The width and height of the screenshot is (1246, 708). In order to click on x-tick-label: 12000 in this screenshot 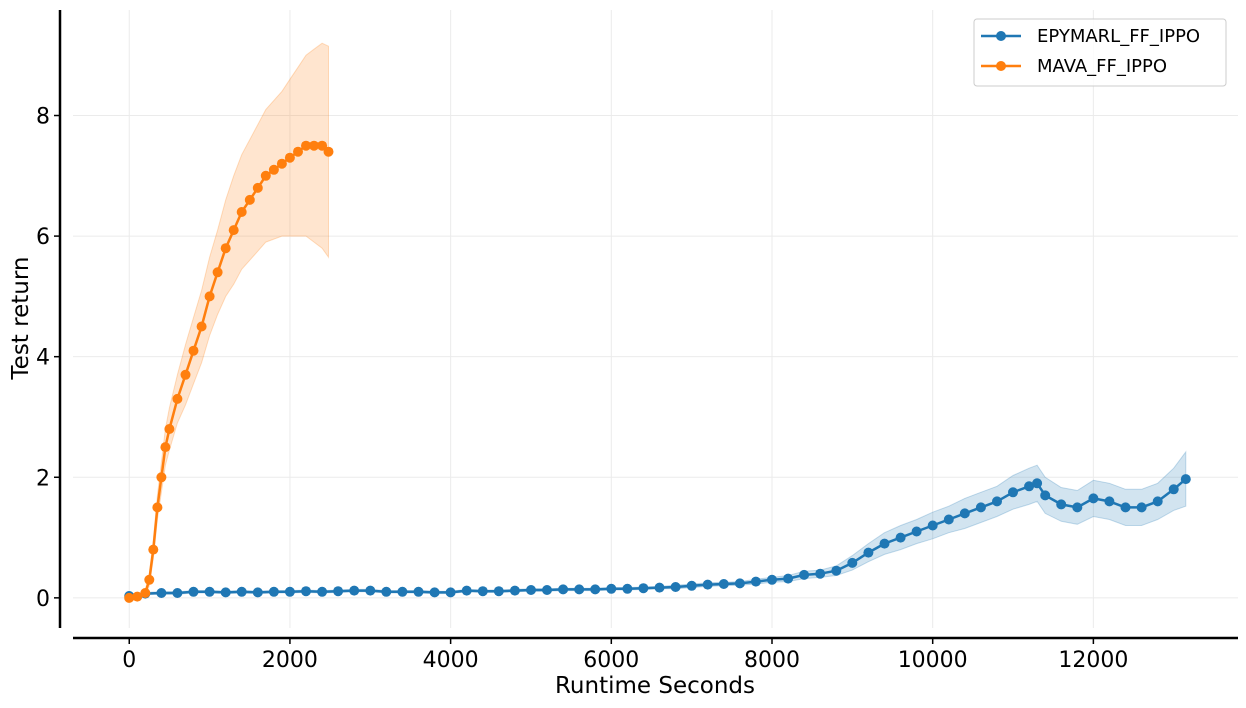, I will do `click(1093, 660)`.